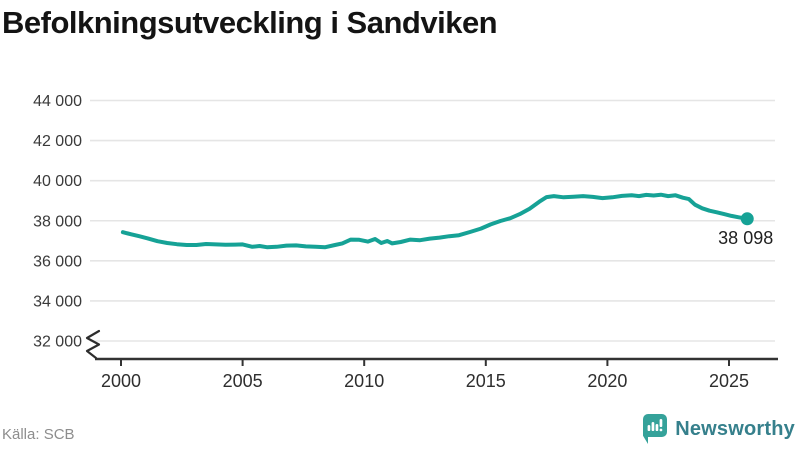 The width and height of the screenshot is (800, 450). Describe the element at coordinates (57, 181) in the screenshot. I see `y-tick-label: 40 000` at that location.